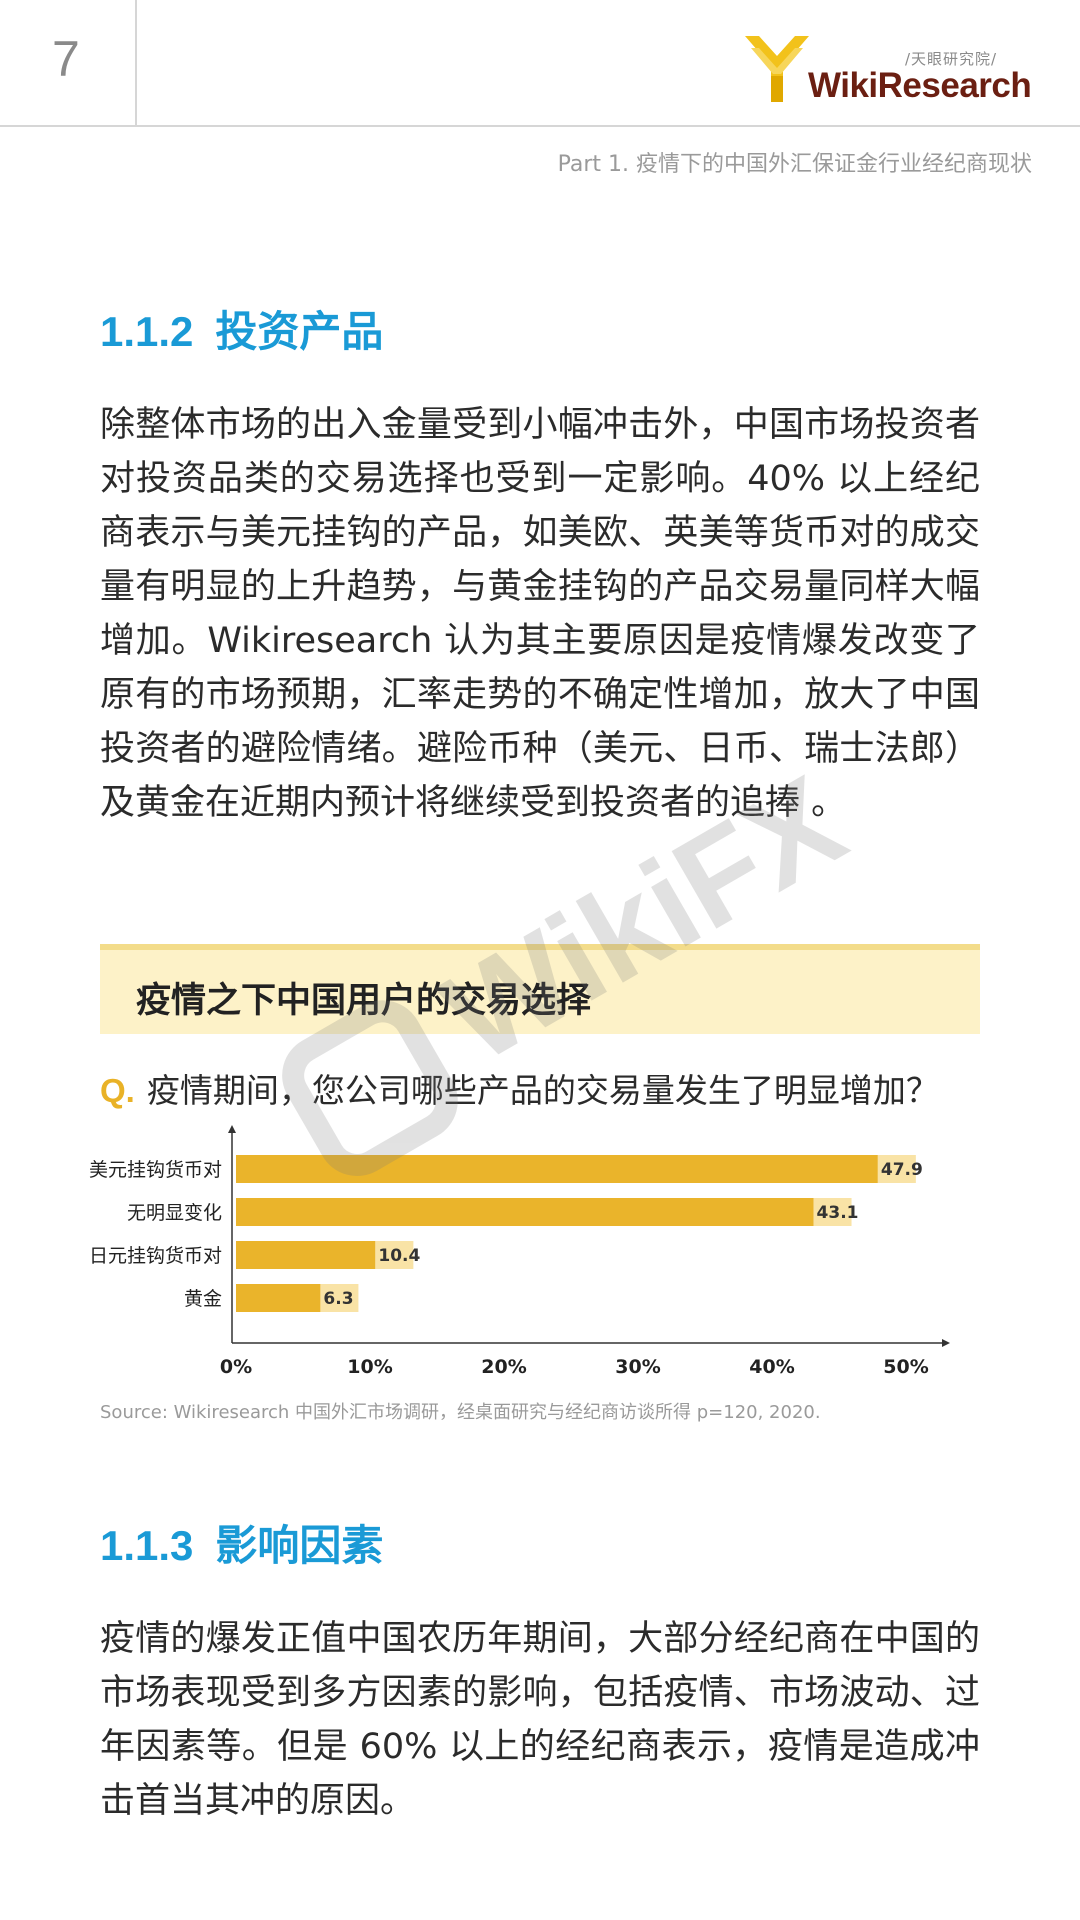 The image size is (1080, 1920). What do you see at coordinates (905, 1367) in the screenshot?
I see `x-tick-label: 50%` at bounding box center [905, 1367].